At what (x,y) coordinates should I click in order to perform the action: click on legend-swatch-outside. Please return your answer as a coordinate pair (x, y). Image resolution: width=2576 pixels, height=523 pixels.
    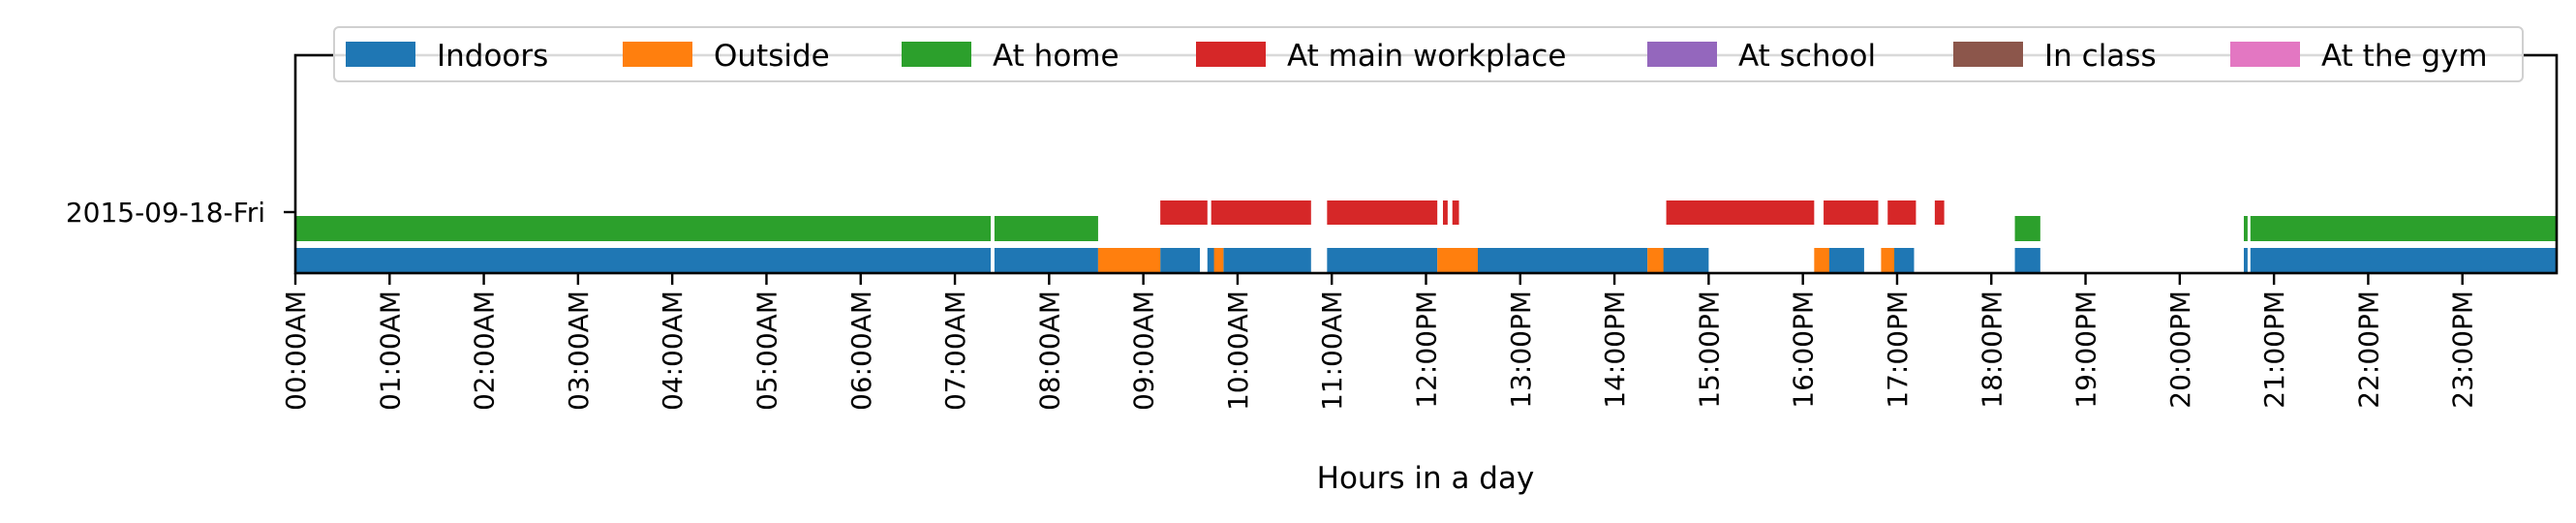
    Looking at the image, I should click on (657, 54).